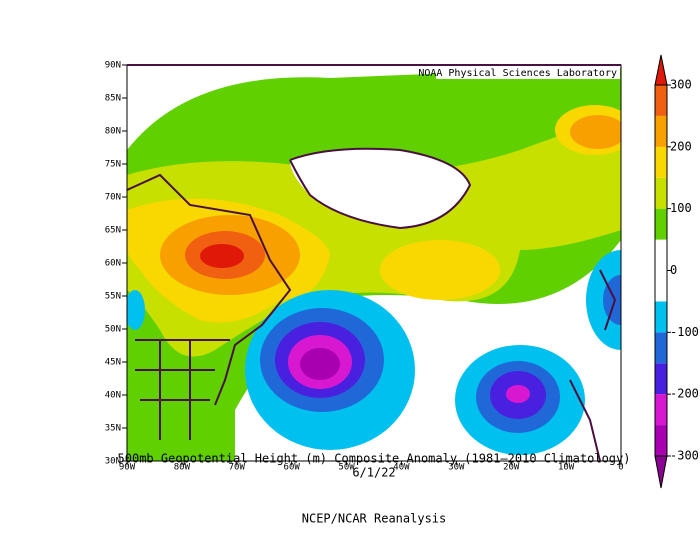 This screenshot has height=542, width=700. What do you see at coordinates (511, 468) in the screenshot?
I see `lon-tick-label: 20W` at bounding box center [511, 468].